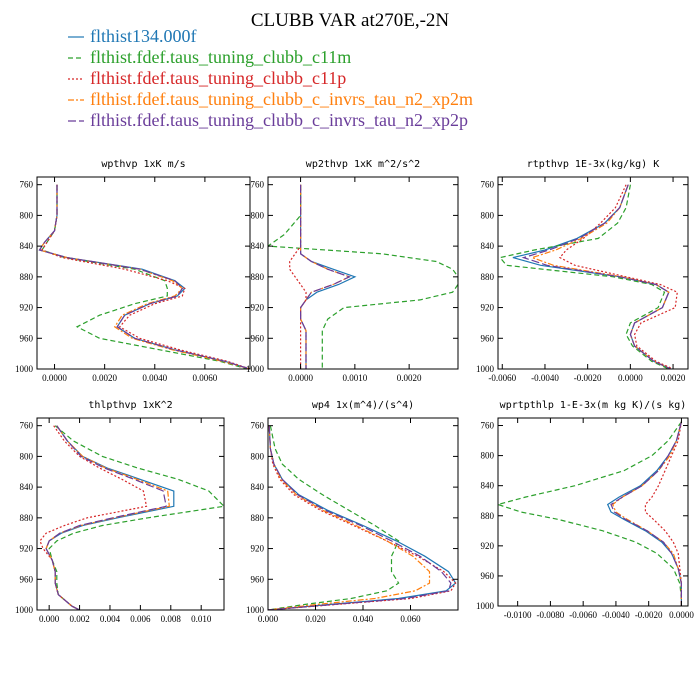 This screenshot has height=700, width=700. What do you see at coordinates (488, 576) in the screenshot?
I see `panel-5-ylabel-5: 960` at bounding box center [488, 576].